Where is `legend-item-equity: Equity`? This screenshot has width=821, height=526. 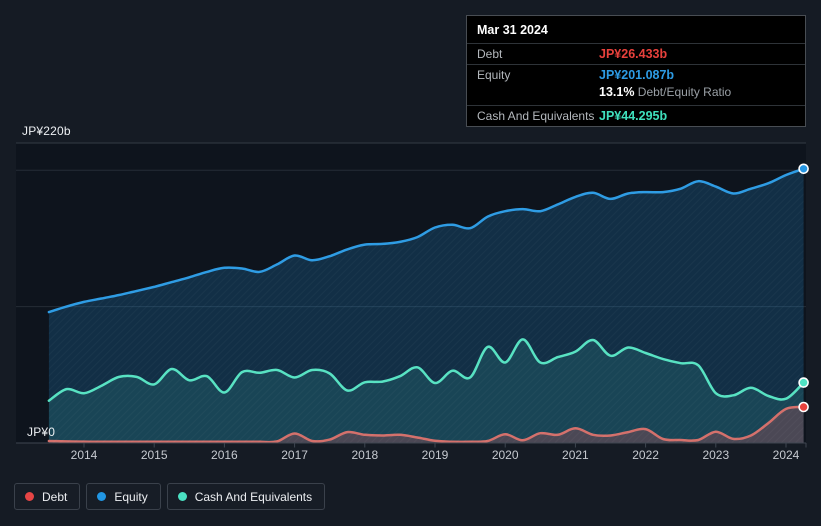
legend-item-equity: Equity is located at coordinates (123, 496).